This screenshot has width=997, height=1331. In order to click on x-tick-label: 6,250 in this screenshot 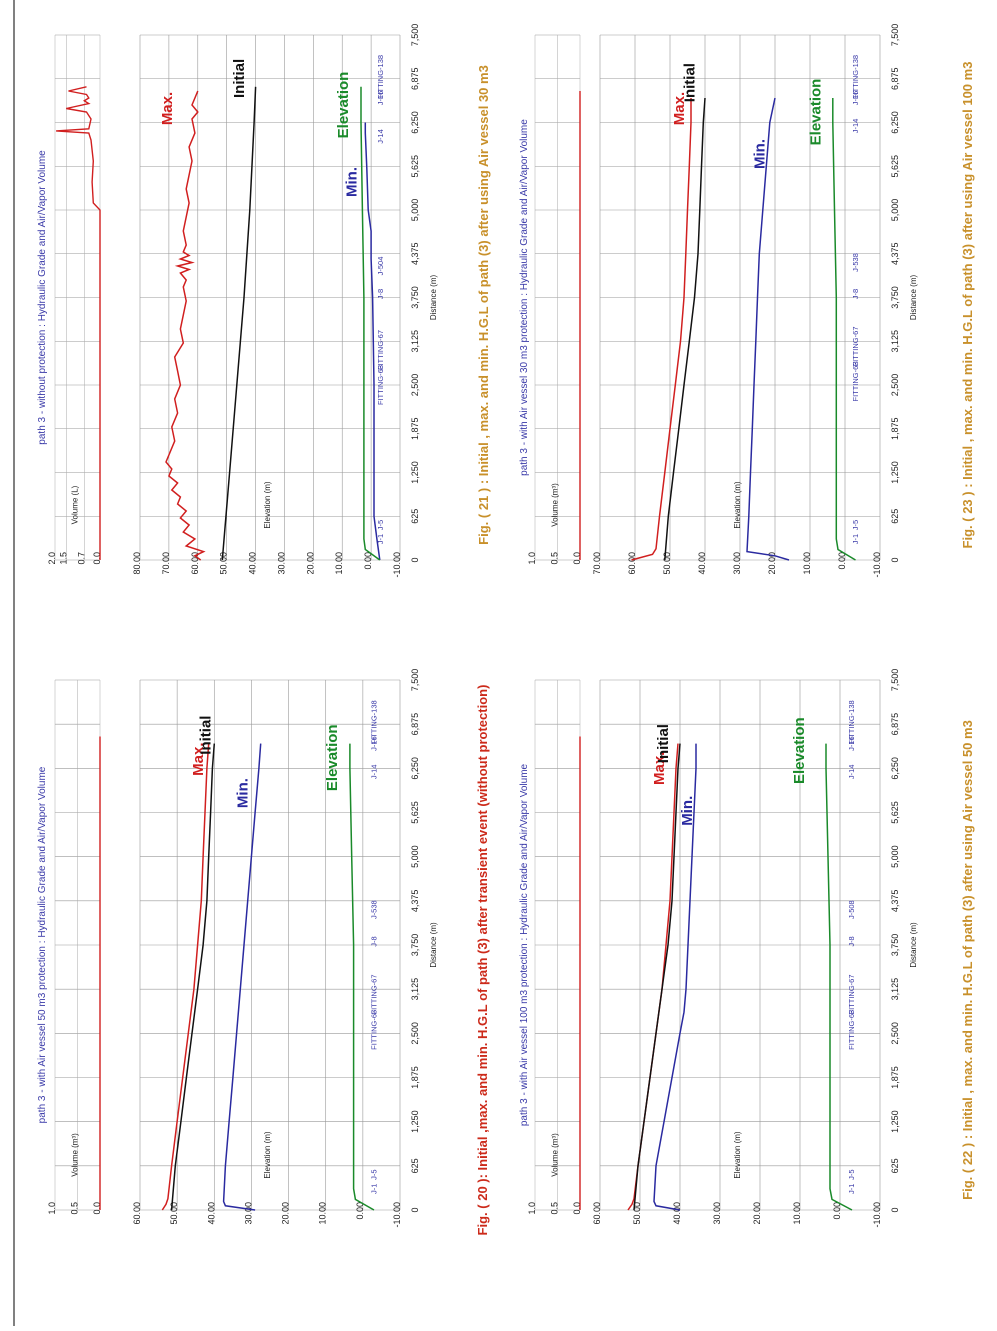, I will do `click(415, 122)`.